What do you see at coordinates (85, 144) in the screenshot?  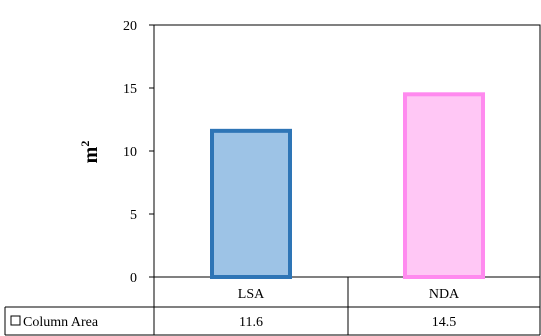 I see `y-axis-title-superscript: 2` at bounding box center [85, 144].